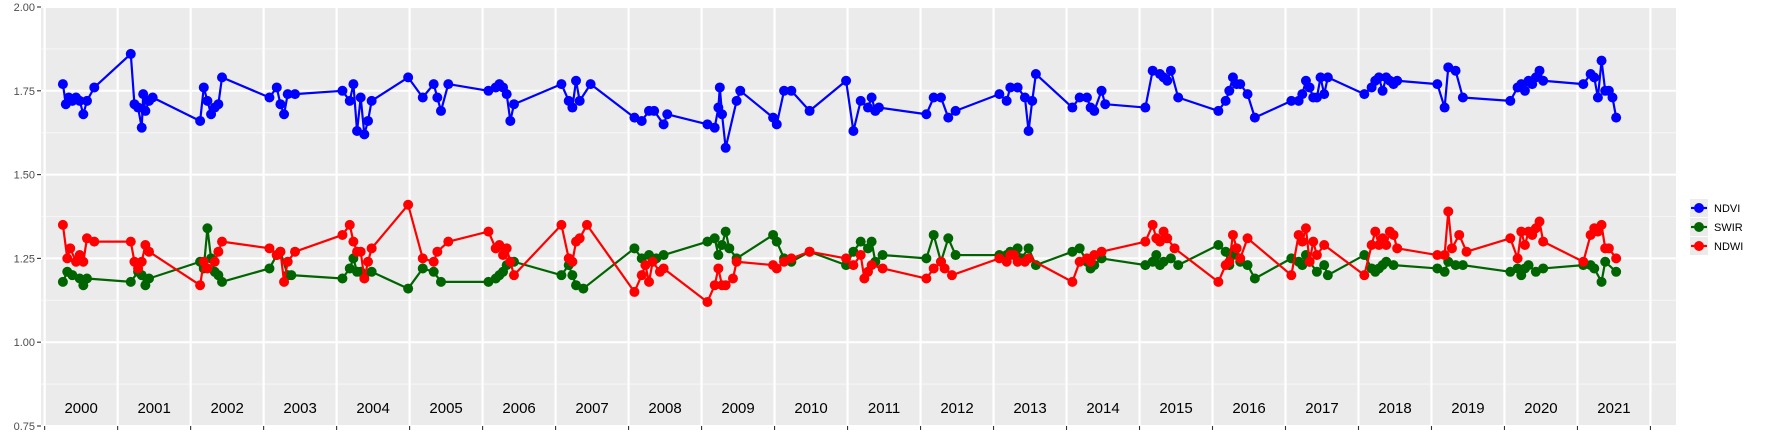 Image resolution: width=1773 pixels, height=442 pixels. Describe the element at coordinates (1699, 246) in the screenshot. I see `legend-key-point` at that location.